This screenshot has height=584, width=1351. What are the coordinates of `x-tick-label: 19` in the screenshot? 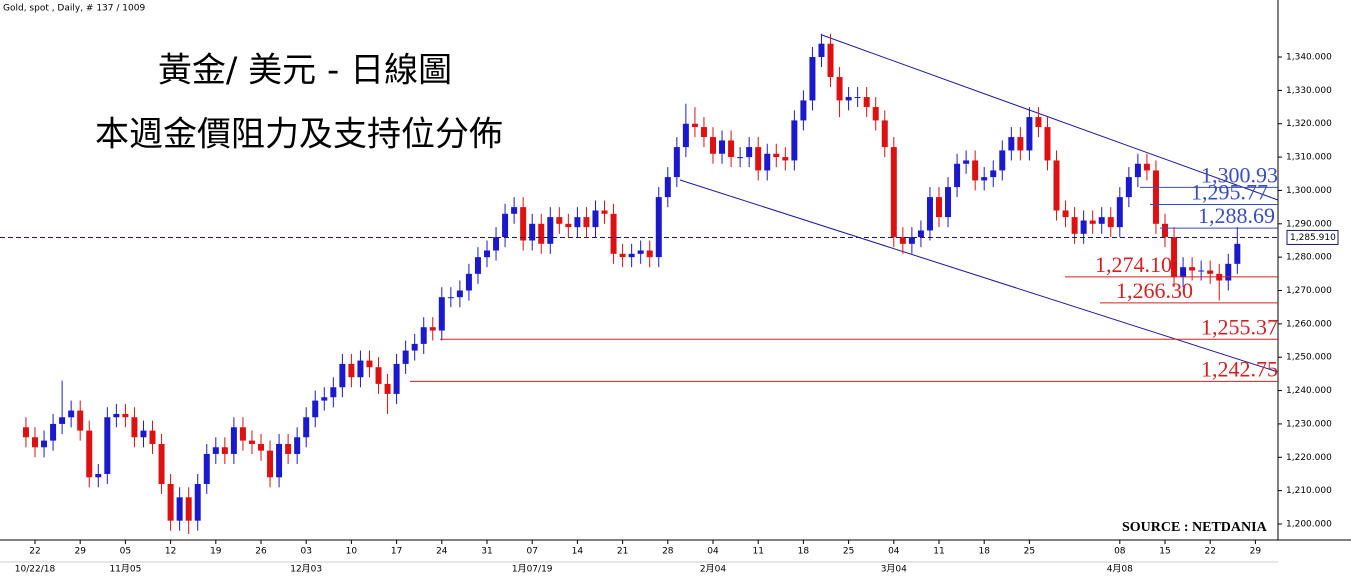 It's located at (216, 552).